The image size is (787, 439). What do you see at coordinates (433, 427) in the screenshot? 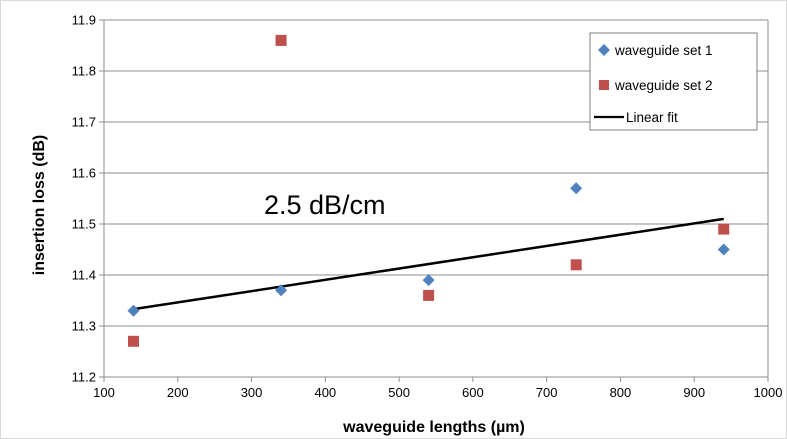
I see `x-axis-title: waveguide lengths (µm)` at bounding box center [433, 427].